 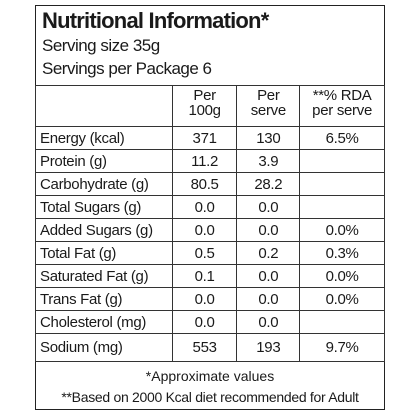 I want to click on nutrient-name: Energy (kcal), so click(x=104, y=138).